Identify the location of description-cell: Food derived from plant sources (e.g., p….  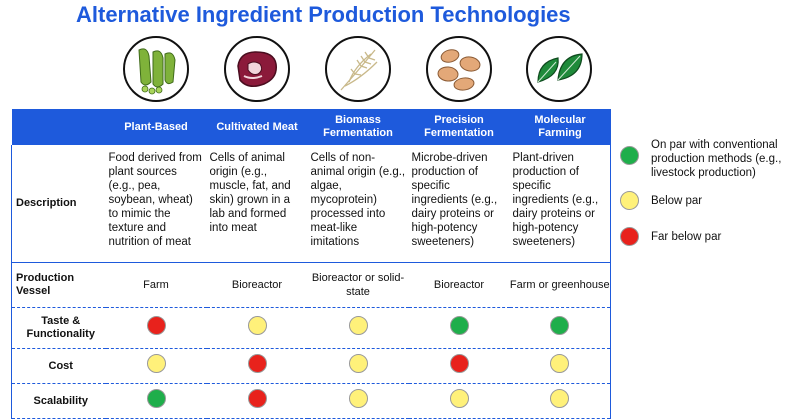
(155, 200).